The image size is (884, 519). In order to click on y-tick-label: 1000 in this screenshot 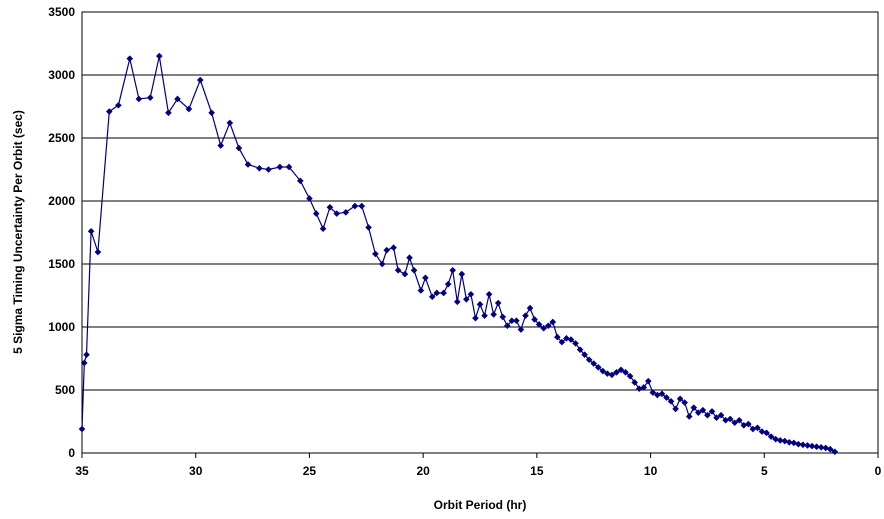, I will do `click(61, 327)`.